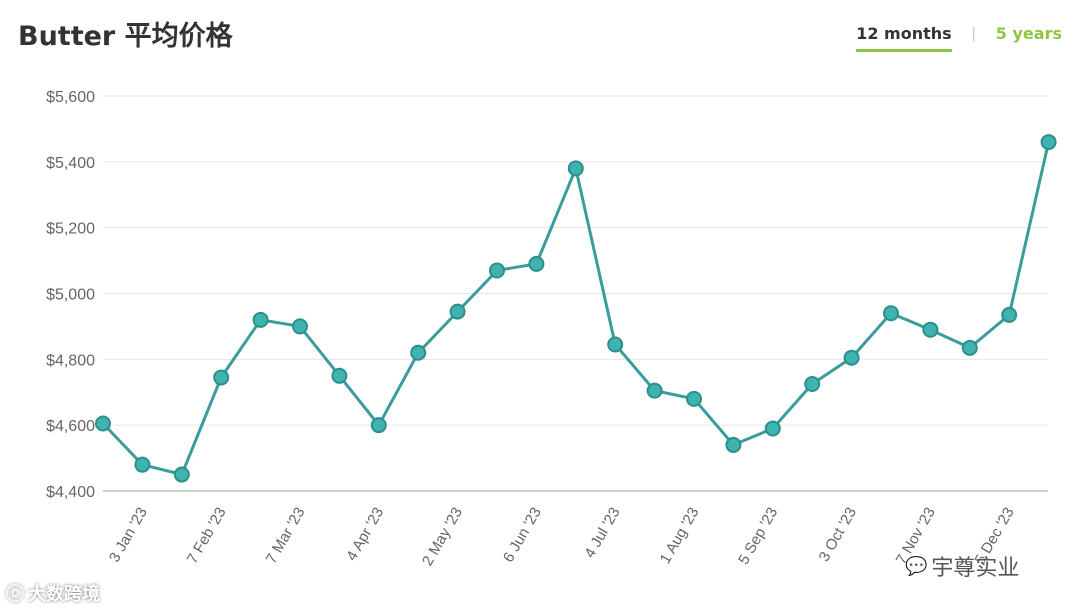  What do you see at coordinates (365, 534) in the screenshot?
I see `x-tick-label: 4 Apr '23` at bounding box center [365, 534].